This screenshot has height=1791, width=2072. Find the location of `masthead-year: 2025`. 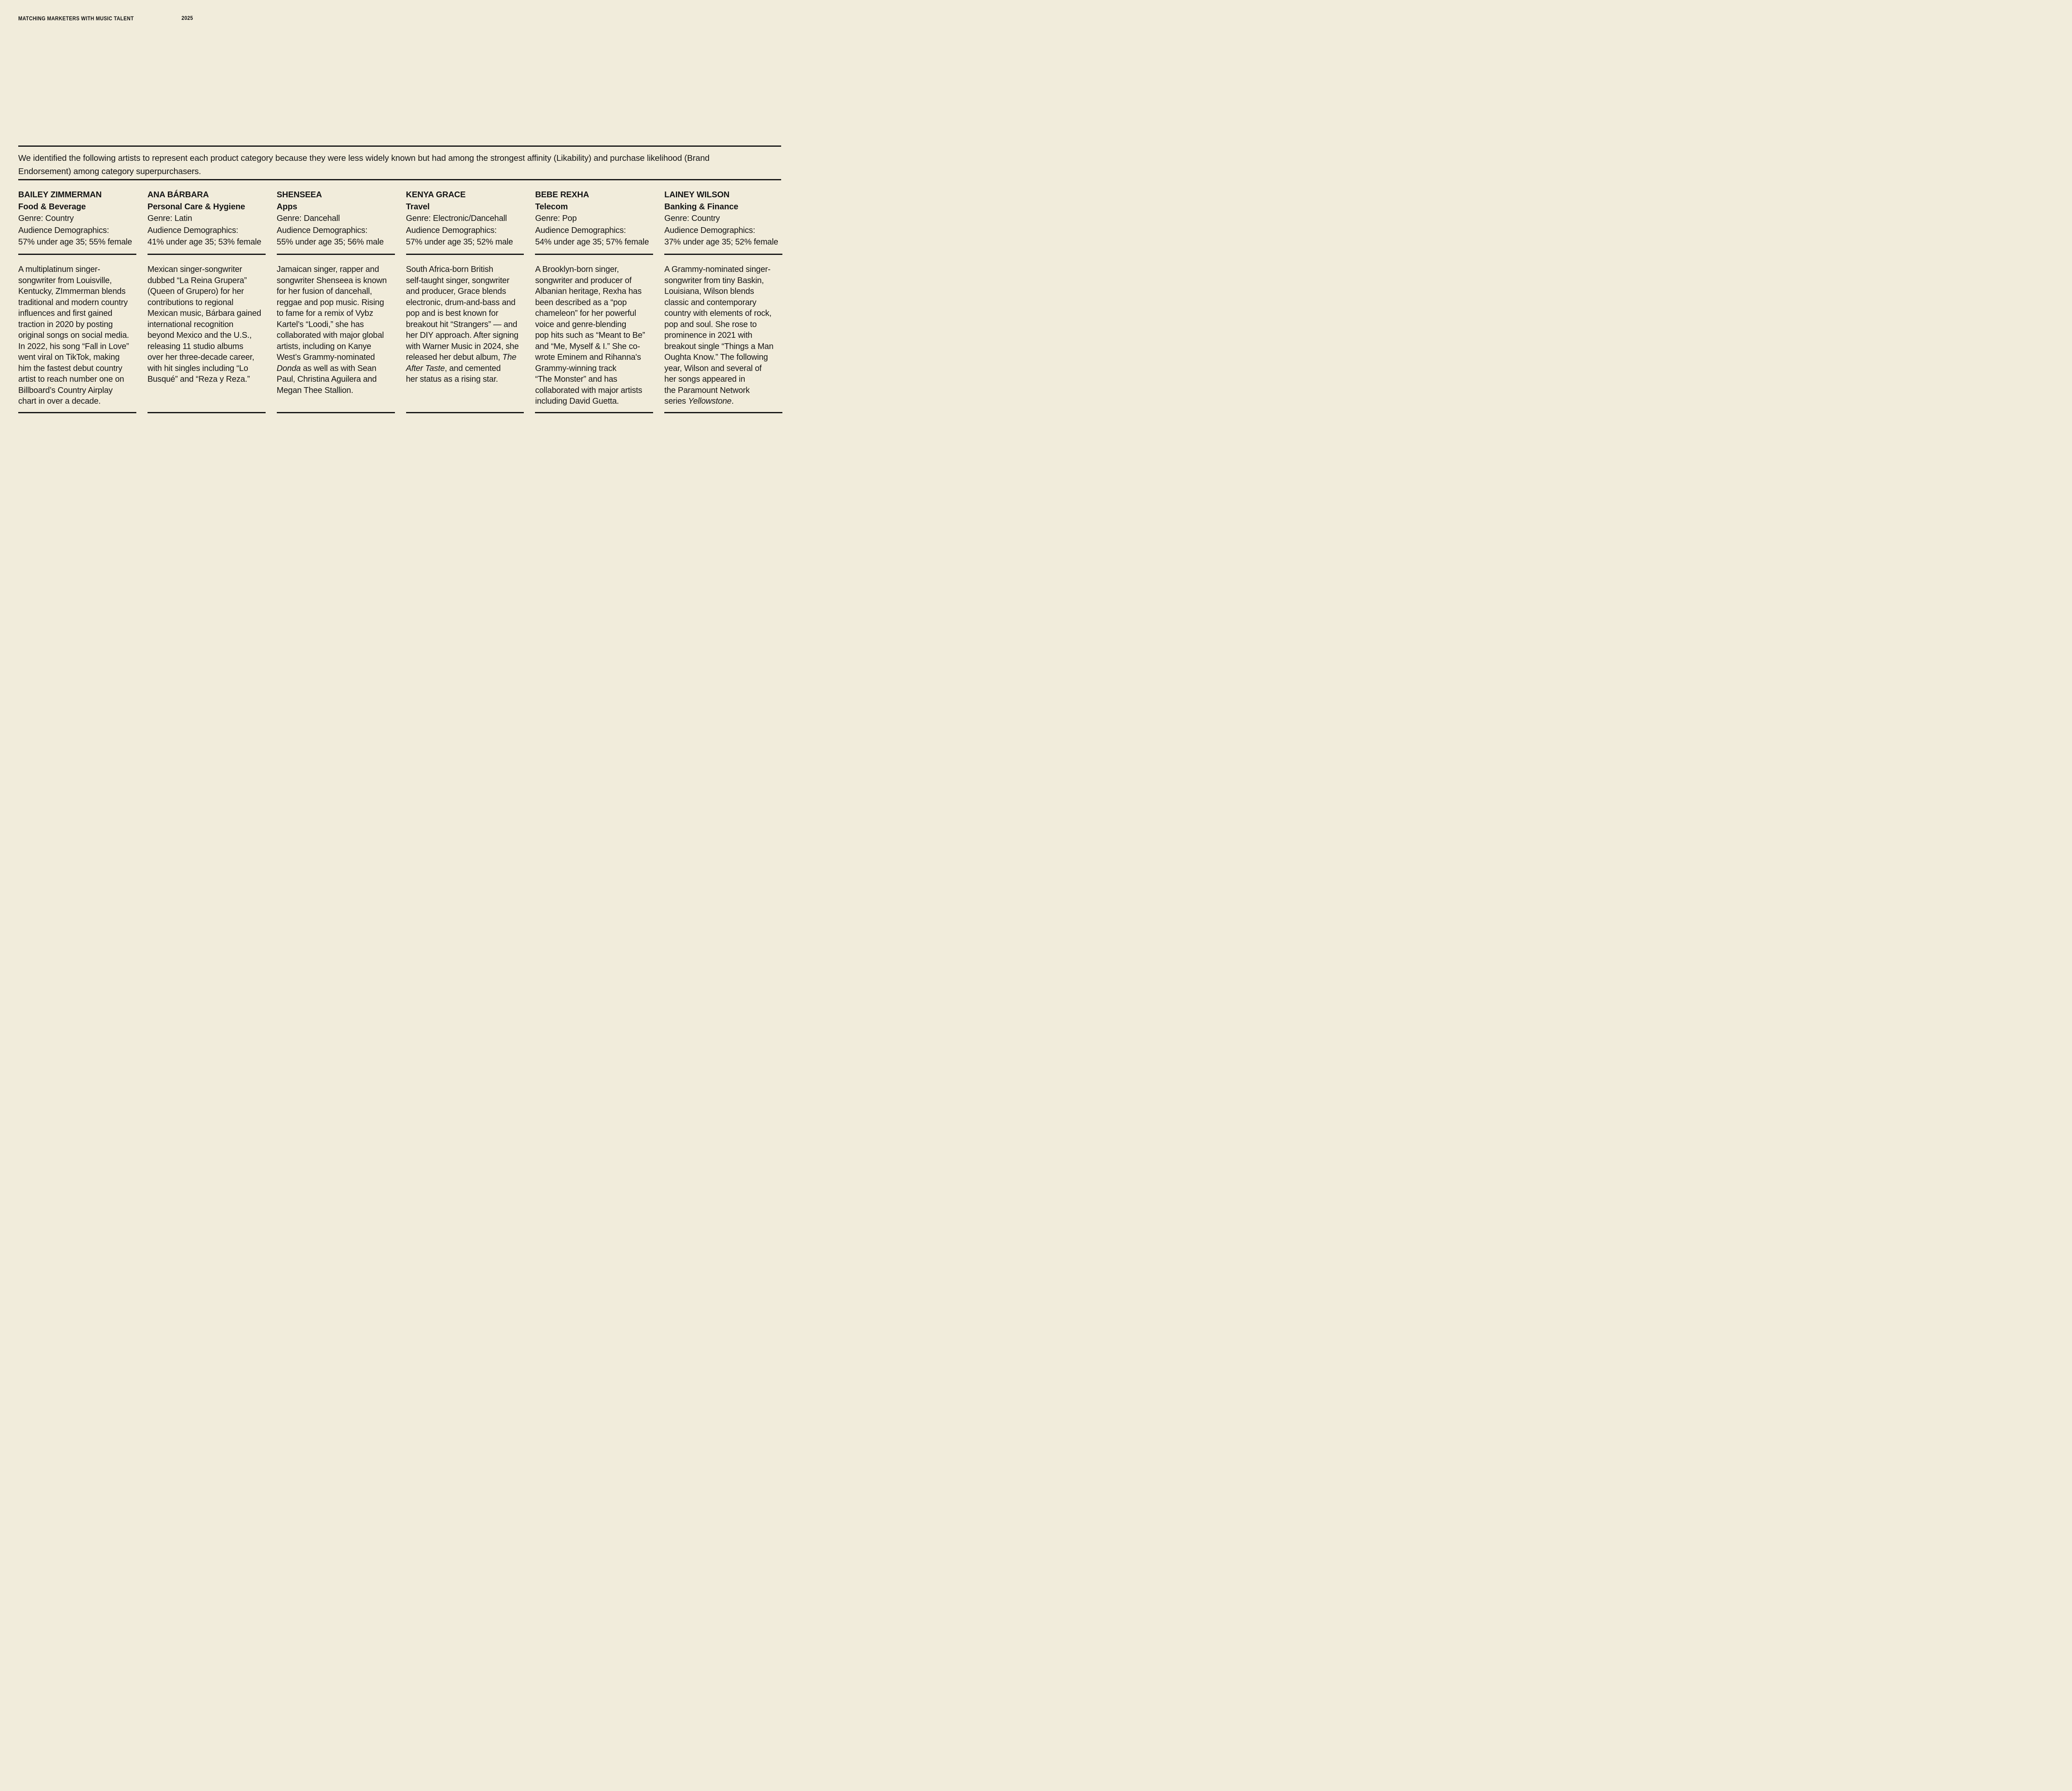

masthead-year: 2025 is located at coordinates (187, 18).